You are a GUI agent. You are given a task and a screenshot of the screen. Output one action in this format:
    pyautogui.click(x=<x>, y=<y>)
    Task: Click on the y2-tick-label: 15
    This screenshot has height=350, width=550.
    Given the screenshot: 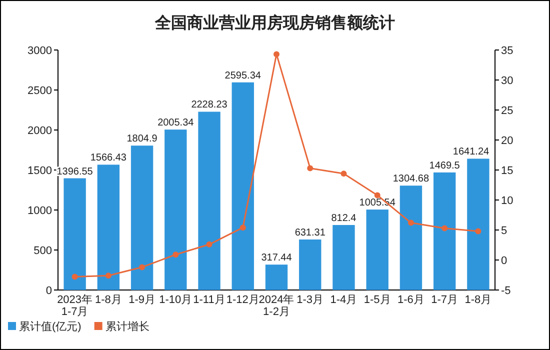 What is the action you would take?
    pyautogui.click(x=507, y=171)
    